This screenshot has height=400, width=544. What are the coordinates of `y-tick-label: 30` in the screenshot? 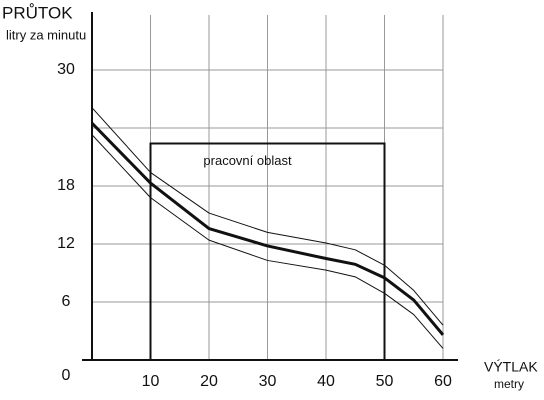 It's located at (66, 69).